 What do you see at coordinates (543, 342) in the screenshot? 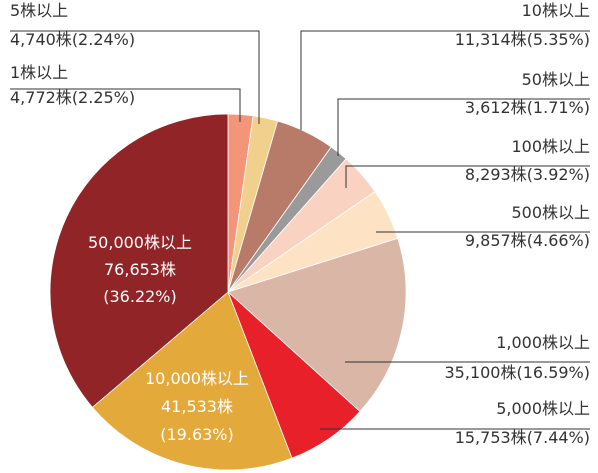
I see `slice-label: 1,000株以上` at bounding box center [543, 342].